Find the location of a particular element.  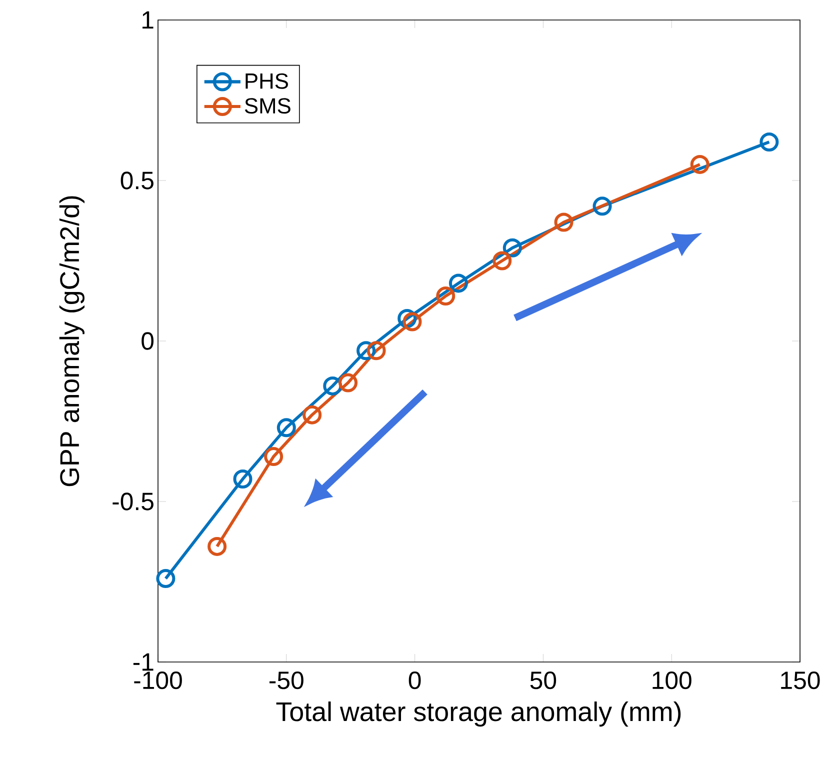

y-tick-label: -1 is located at coordinates (143, 662).